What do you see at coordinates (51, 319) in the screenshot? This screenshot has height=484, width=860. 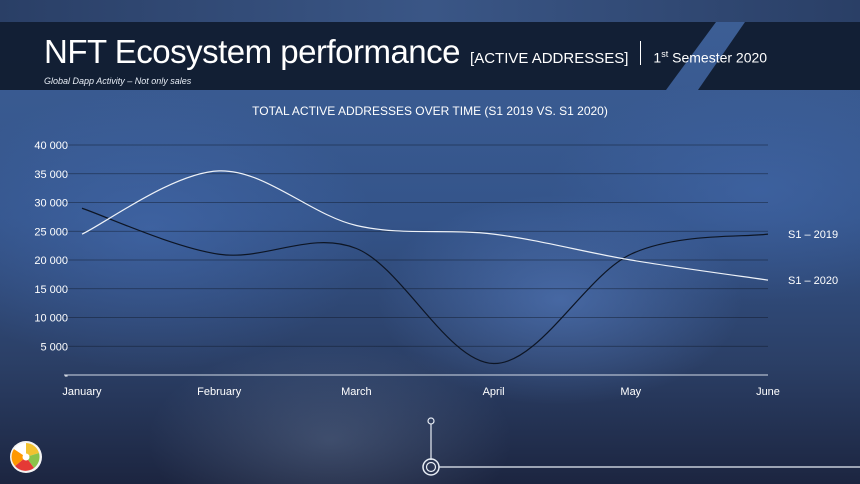 I see `y-tick-label: 10 000` at bounding box center [51, 319].